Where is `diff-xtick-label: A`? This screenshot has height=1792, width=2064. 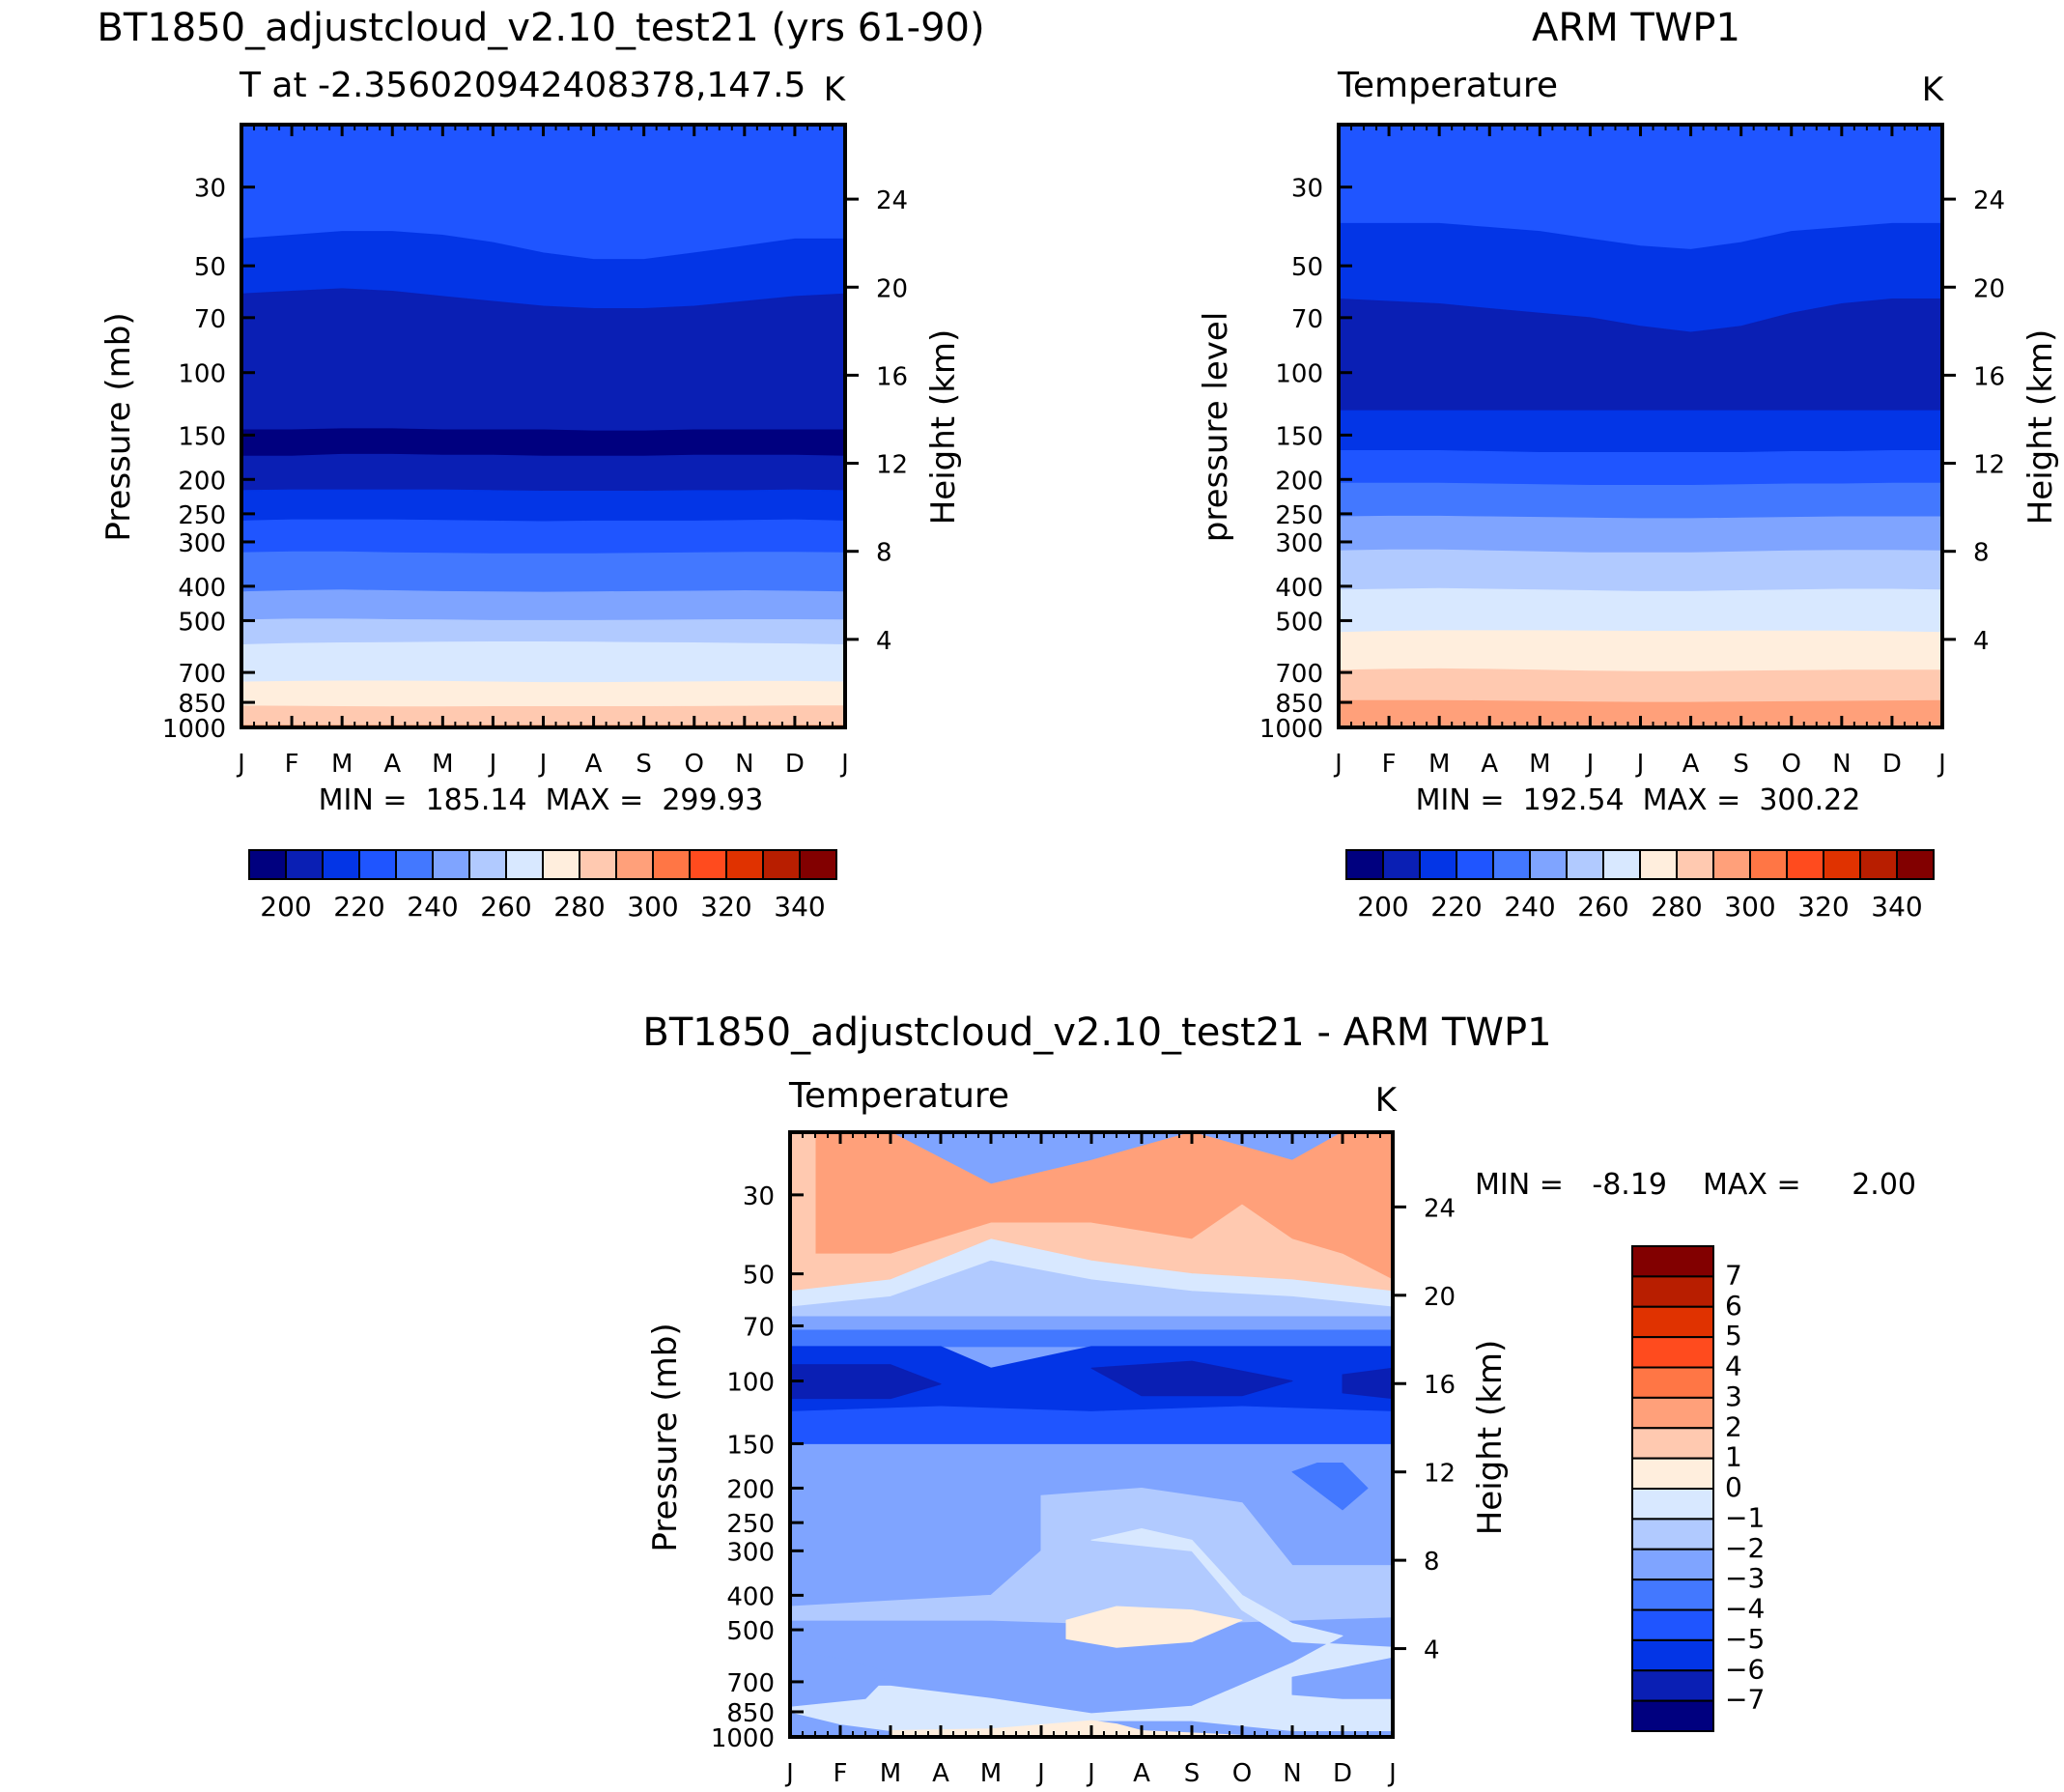 diff-xtick-label: A is located at coordinates (1141, 1773).